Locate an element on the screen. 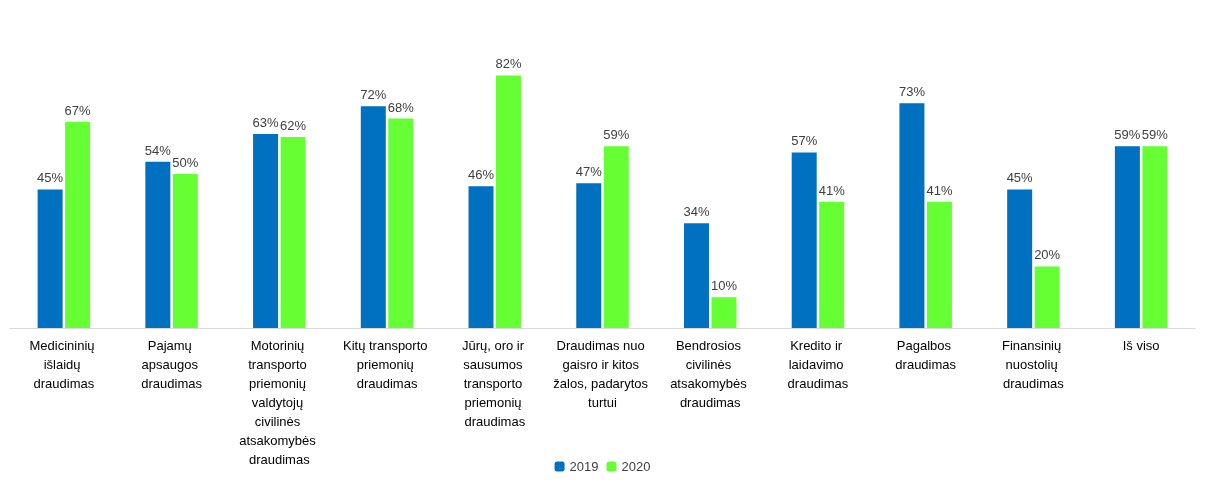 This screenshot has height=482, width=1205. data-label: 57% is located at coordinates (804, 141).